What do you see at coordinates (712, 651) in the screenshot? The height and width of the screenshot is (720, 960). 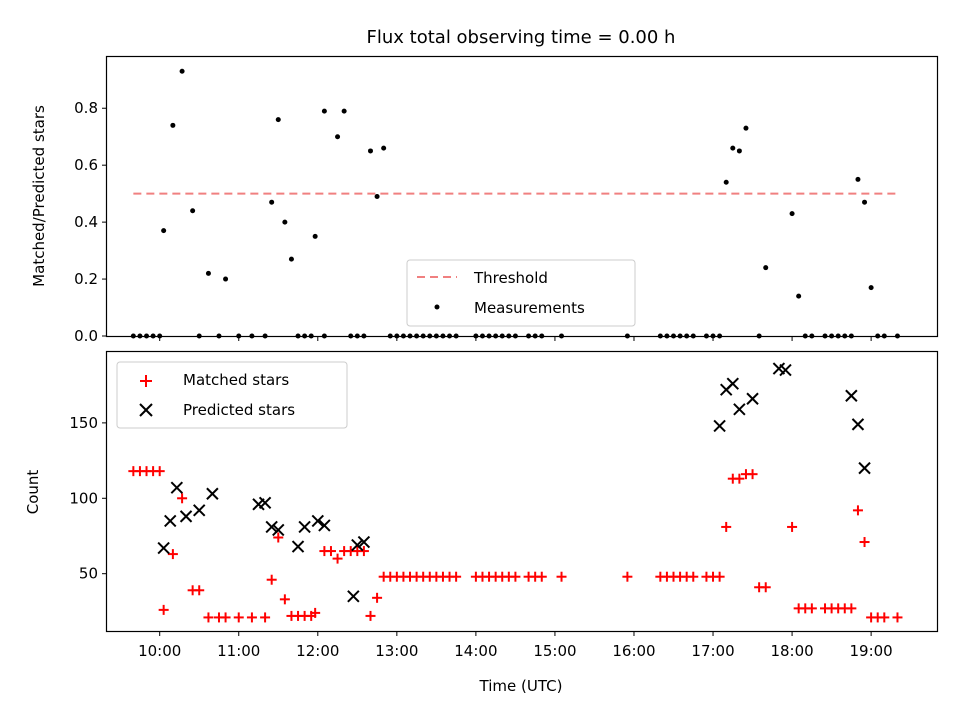 I see `x-tick-label: 17:00` at bounding box center [712, 651].